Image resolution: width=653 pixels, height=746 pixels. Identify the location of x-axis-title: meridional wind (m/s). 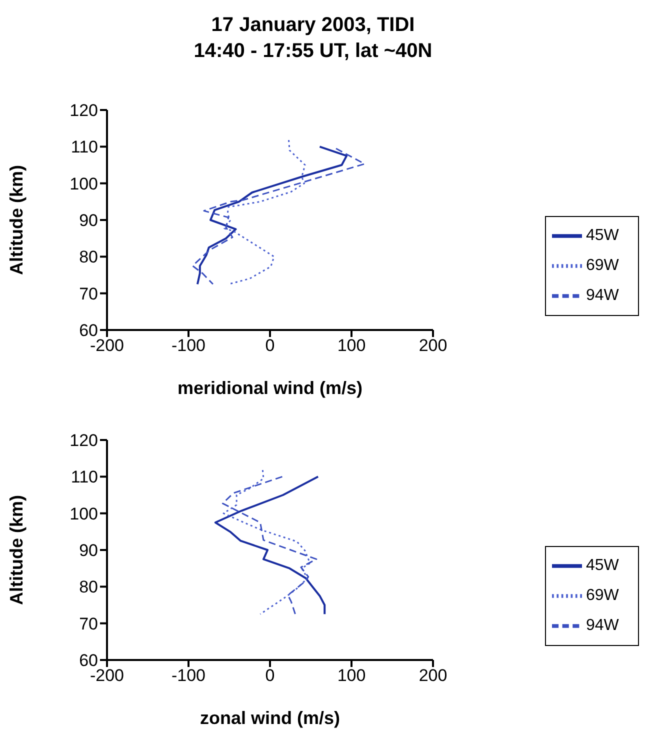
(270, 388).